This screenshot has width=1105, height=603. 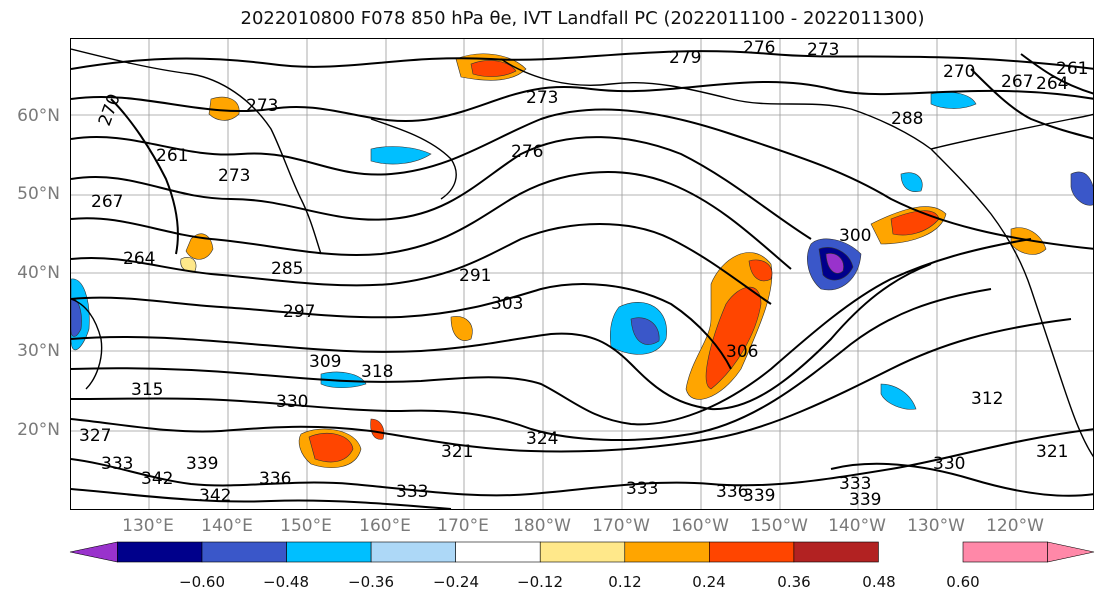 I want to click on colorbar-tick-label: −0.36, so click(x=371, y=582).